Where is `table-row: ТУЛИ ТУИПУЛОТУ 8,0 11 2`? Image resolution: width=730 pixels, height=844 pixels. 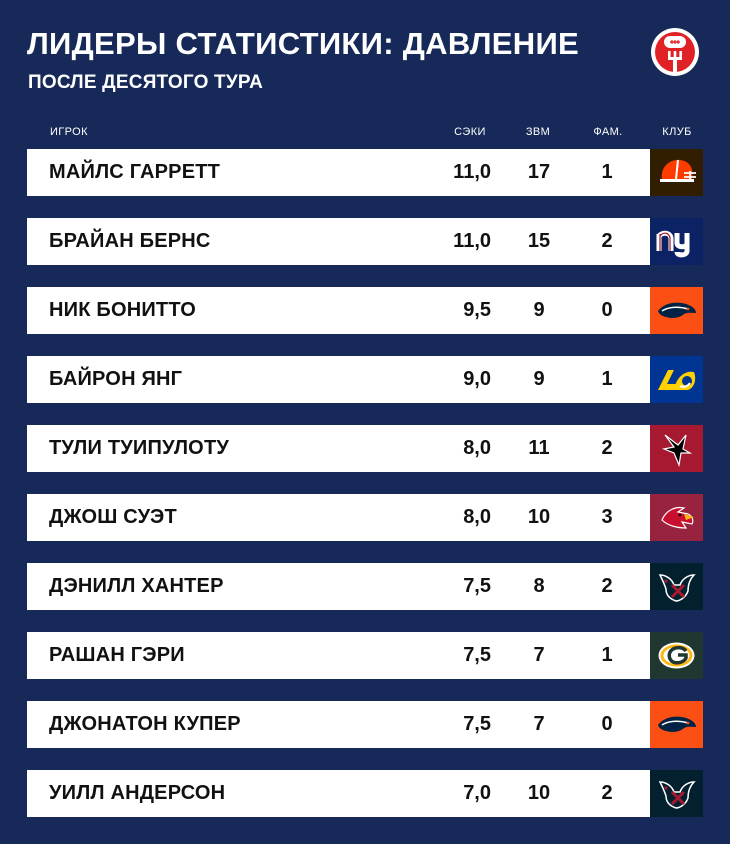
table-row: ТУЛИ ТУИПУЛОТУ 8,0 11 2 is located at coordinates (365, 448).